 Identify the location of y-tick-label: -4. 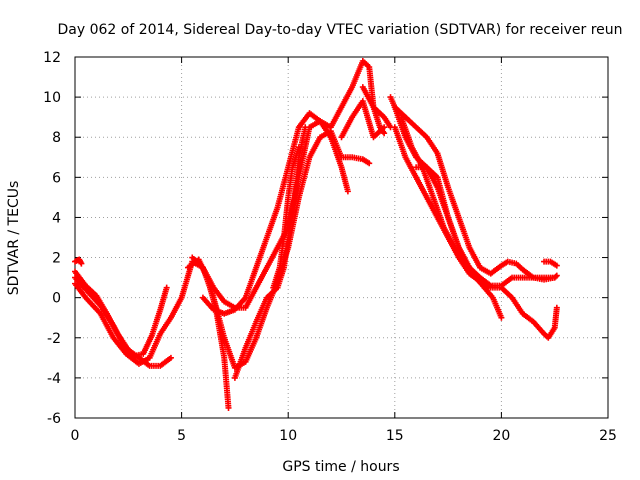
(54, 379).